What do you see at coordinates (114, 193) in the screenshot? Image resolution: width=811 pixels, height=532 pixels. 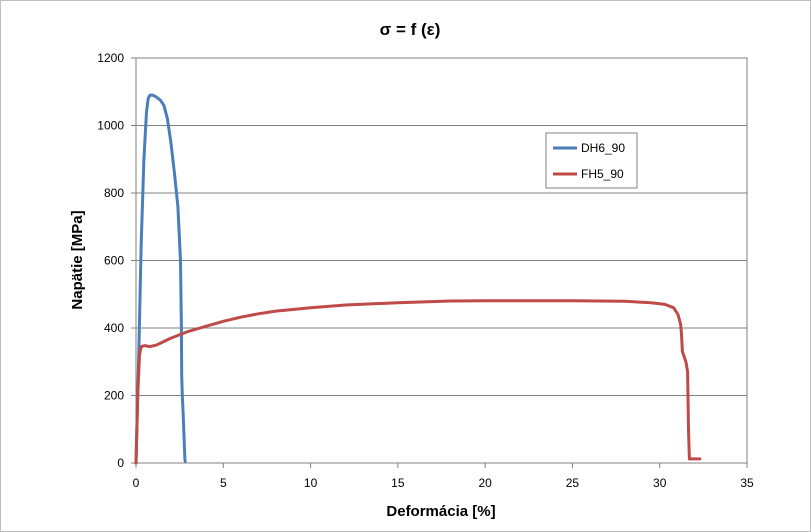 I see `y-tick-label: 800` at bounding box center [114, 193].